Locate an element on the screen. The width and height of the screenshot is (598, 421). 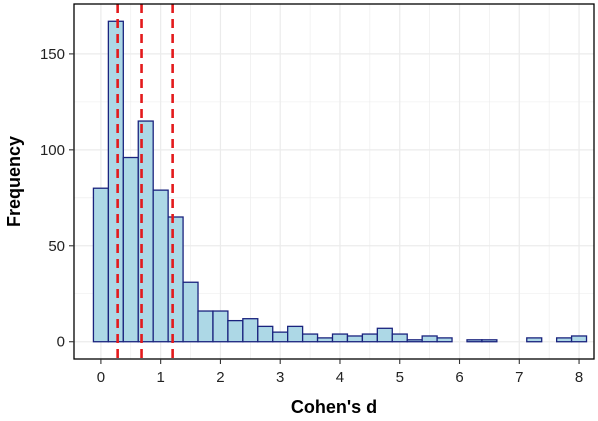
y-tick-label: 150 is located at coordinates (52, 54).